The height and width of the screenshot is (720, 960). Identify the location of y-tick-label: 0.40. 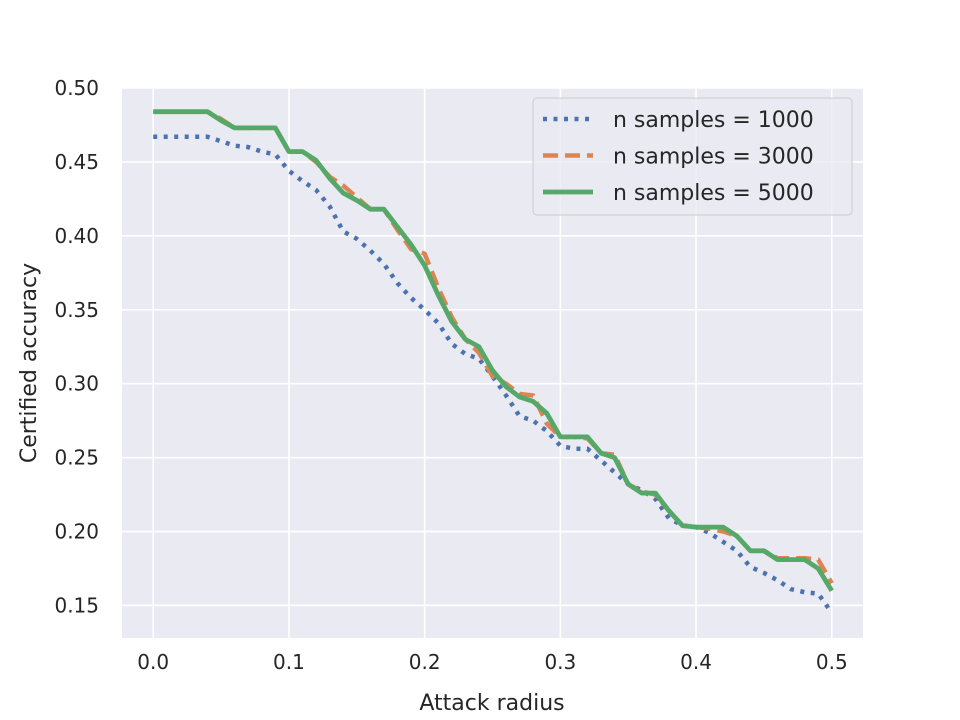
(76, 236).